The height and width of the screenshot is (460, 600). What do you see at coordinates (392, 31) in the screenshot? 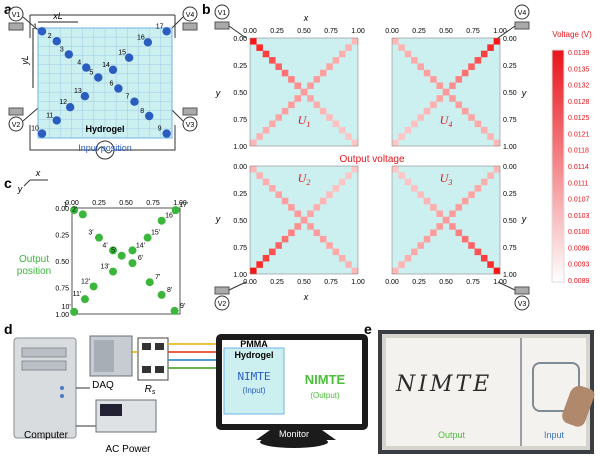
I see `x-tick-label: 0.00` at bounding box center [392, 31].